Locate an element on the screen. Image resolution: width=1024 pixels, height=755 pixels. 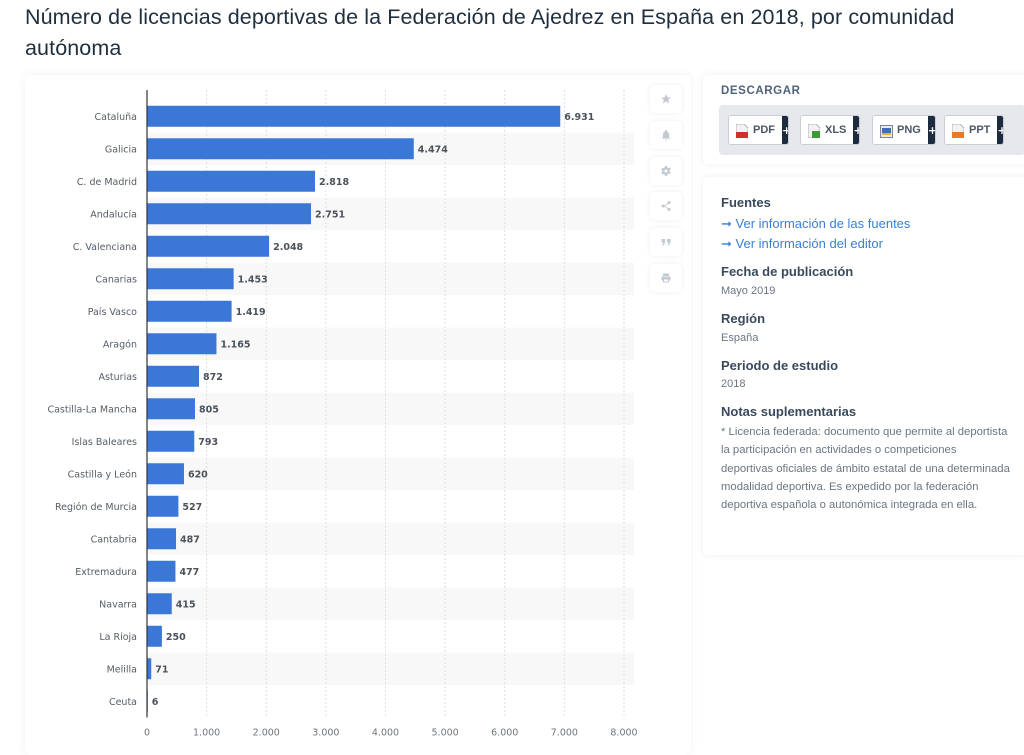
download-buttons: PDF + XLS + PNG + PPT + is located at coordinates (871, 130).